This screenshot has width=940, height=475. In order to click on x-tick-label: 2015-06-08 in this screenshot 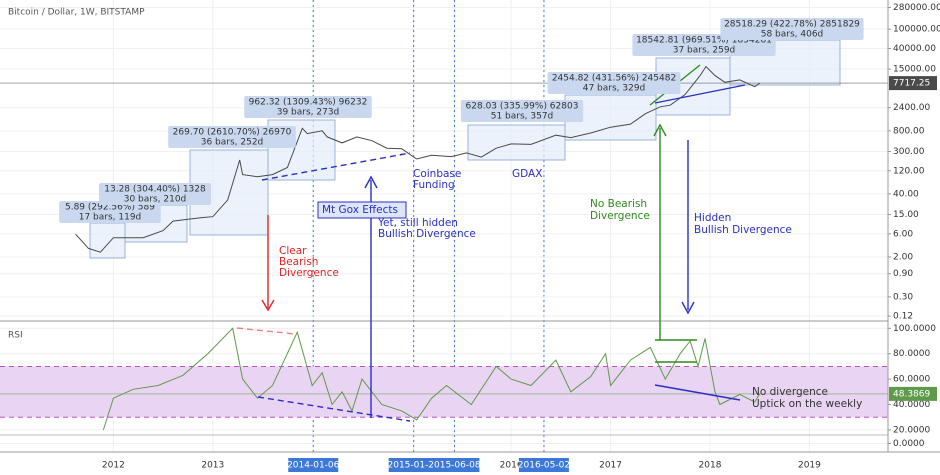, I will do `click(454, 466)`.